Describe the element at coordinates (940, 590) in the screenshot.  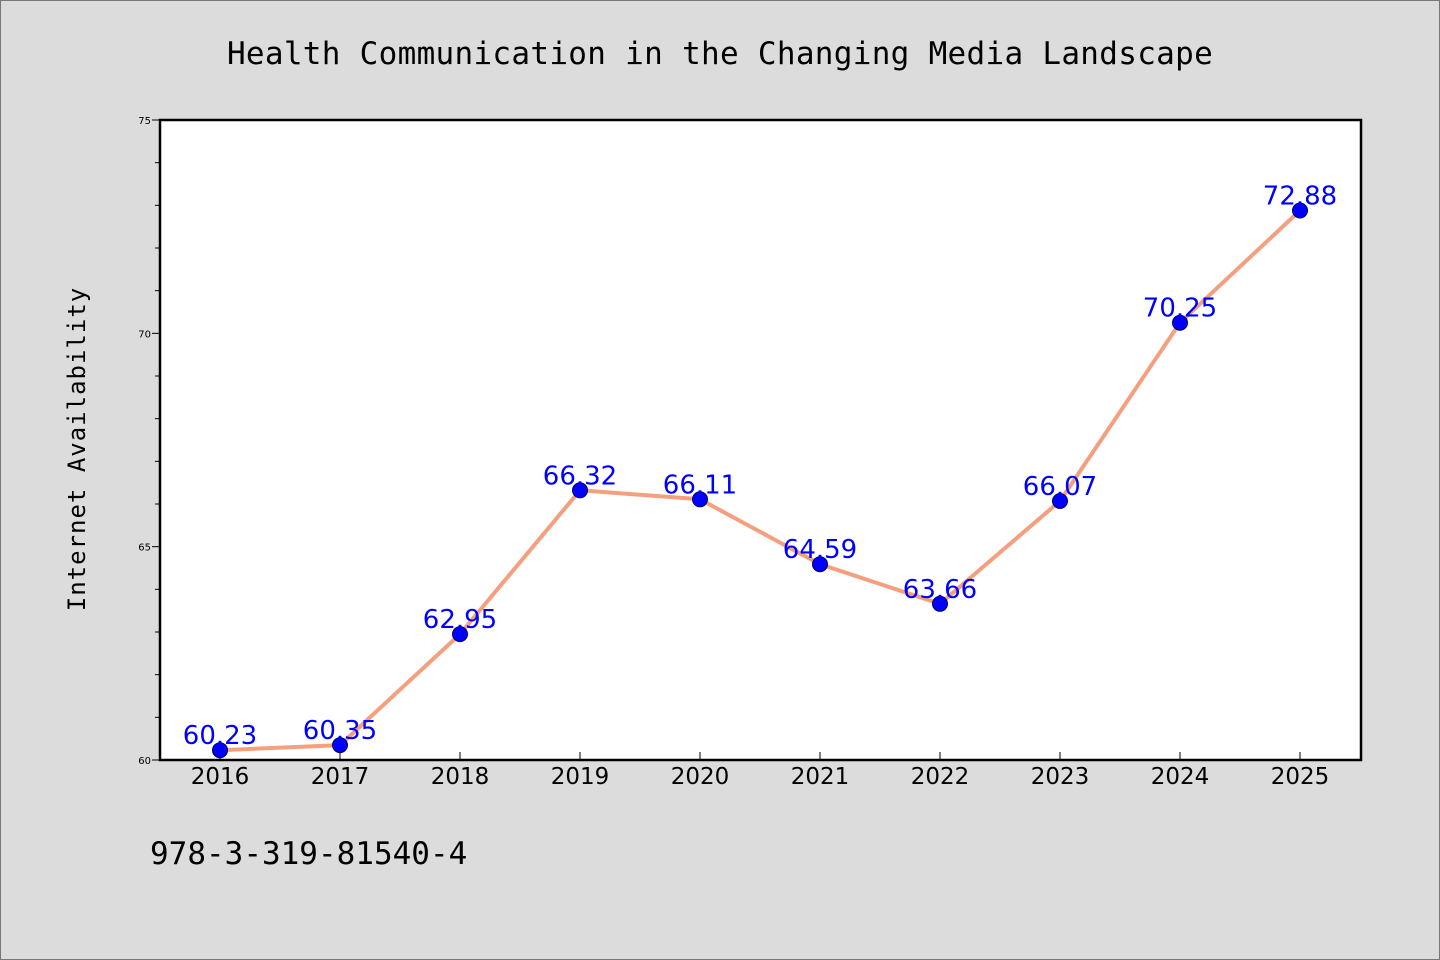
I see `data-label: 63.66` at that location.